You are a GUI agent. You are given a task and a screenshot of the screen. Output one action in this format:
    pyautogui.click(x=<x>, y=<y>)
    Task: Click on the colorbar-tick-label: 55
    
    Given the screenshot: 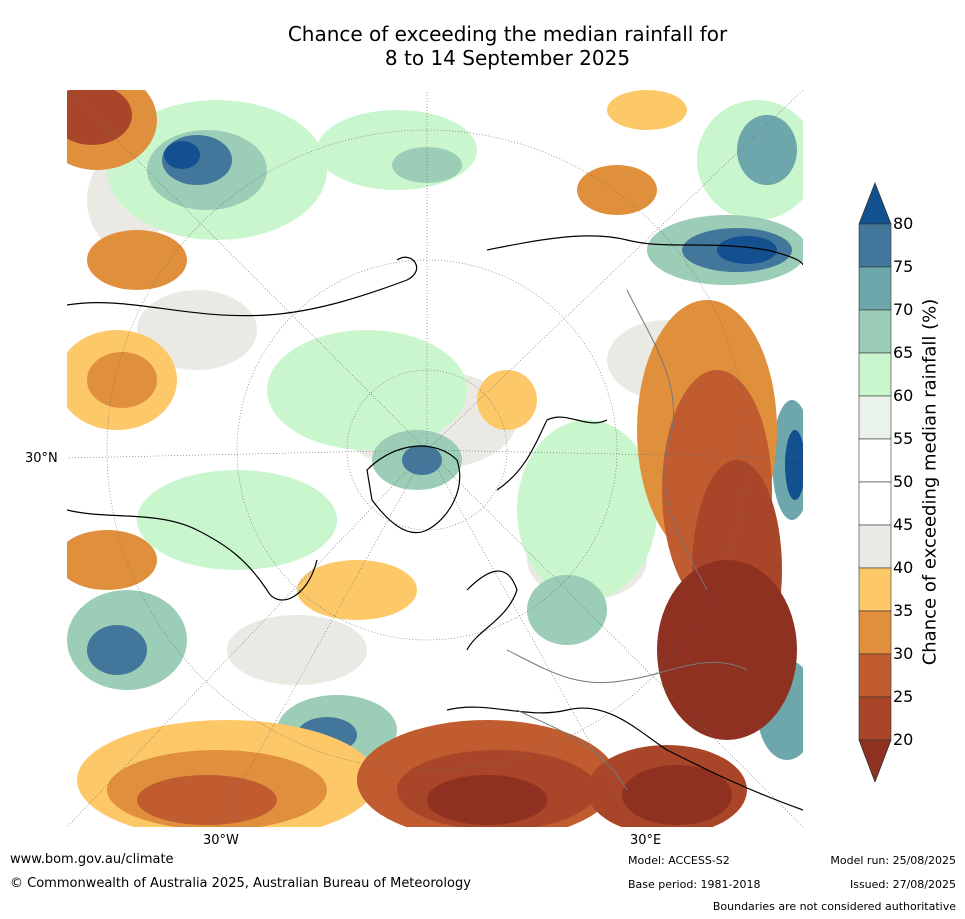 What is the action you would take?
    pyautogui.click(x=903, y=438)
    